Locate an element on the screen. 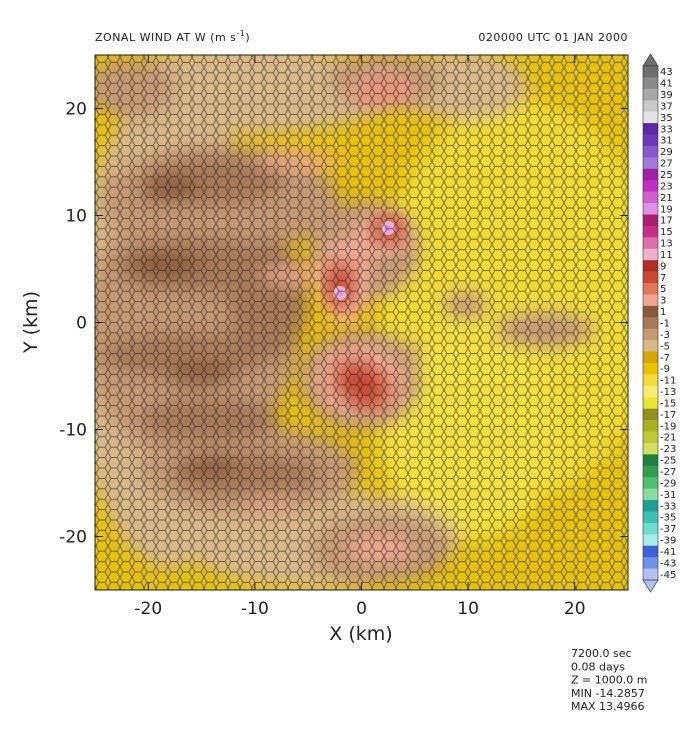 This screenshot has height=730, width=693. colorbar-label: -25 is located at coordinates (668, 461).